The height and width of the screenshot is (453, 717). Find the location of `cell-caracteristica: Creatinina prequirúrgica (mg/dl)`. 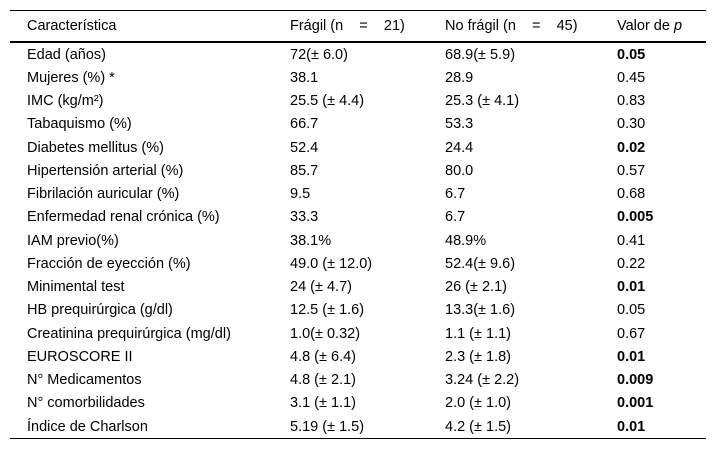

cell-caracteristica: Creatinina prequirúrgica (mg/dl) is located at coordinates (129, 333).